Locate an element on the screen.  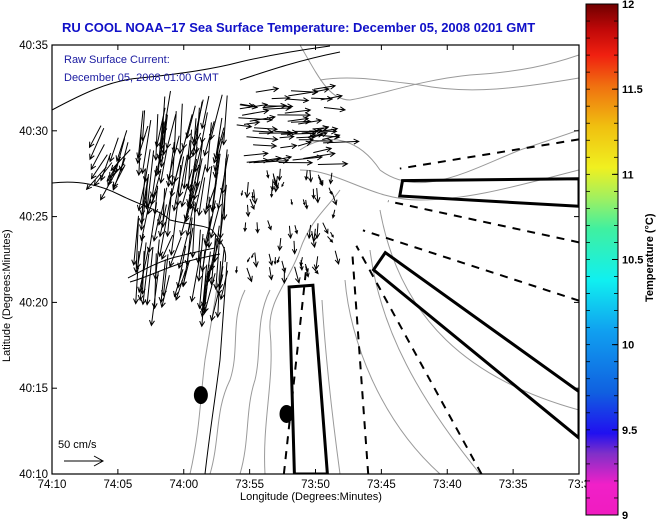
colorbar-ticks: 12 11.5 11 10.5 10 9.5 9 is located at coordinates (627, 259).